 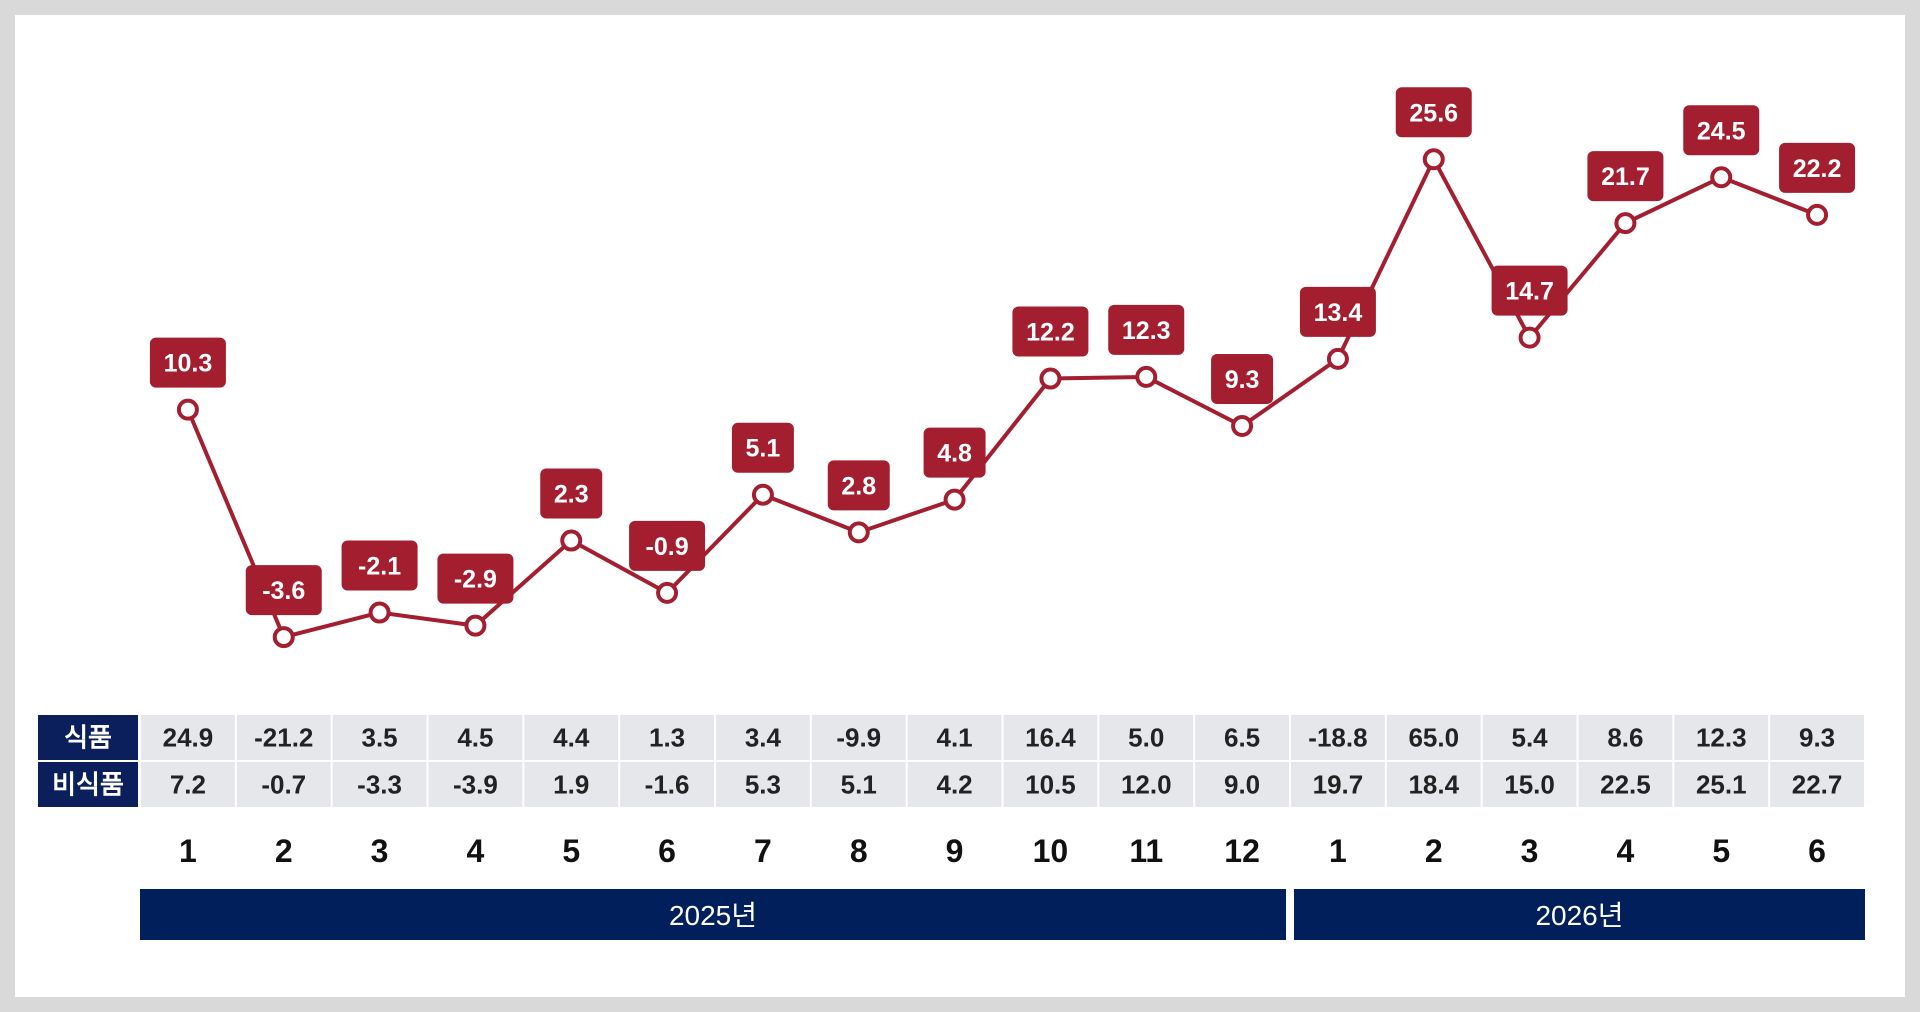 I want to click on x-tick-label-6: 6, so click(x=667, y=851).